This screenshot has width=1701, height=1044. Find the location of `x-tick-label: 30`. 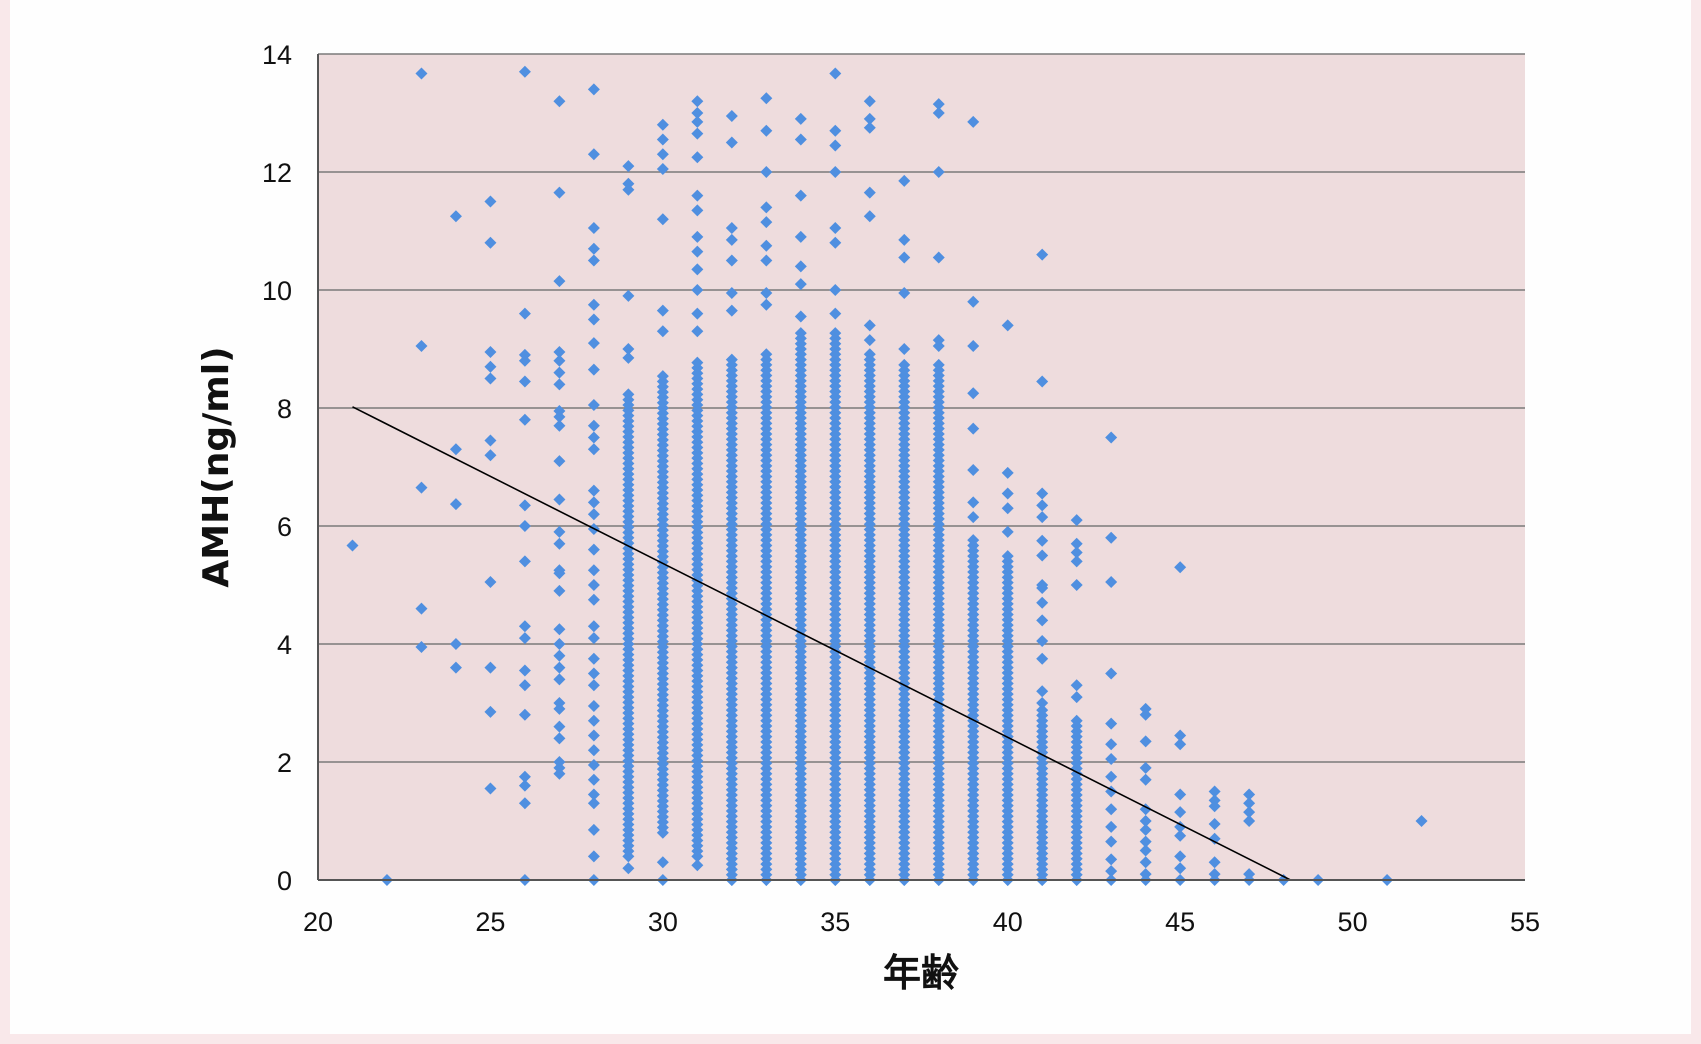

x-tick-label: 30 is located at coordinates (663, 922).